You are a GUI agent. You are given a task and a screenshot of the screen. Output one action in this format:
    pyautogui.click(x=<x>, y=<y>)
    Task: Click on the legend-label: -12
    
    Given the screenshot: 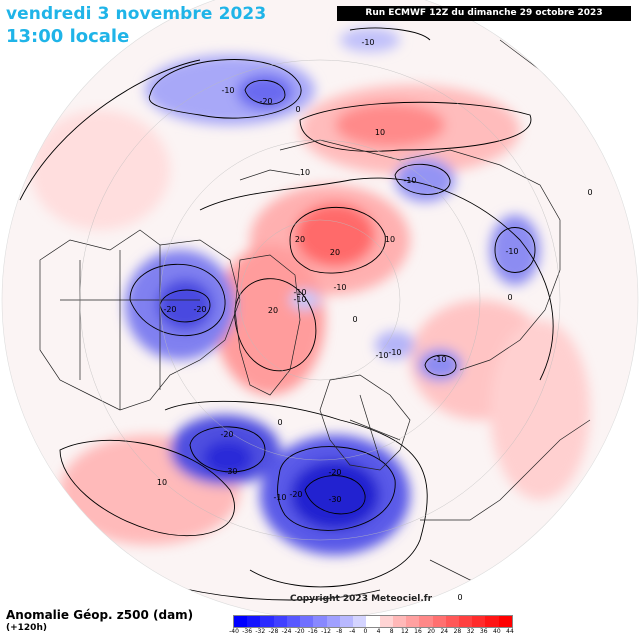 What is the action you would take?
    pyautogui.click(x=326, y=631)
    